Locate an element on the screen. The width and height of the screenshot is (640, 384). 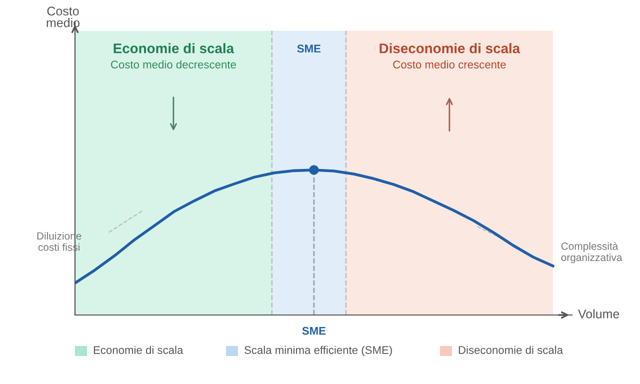
x-axis-title: Volume is located at coordinates (599, 313).